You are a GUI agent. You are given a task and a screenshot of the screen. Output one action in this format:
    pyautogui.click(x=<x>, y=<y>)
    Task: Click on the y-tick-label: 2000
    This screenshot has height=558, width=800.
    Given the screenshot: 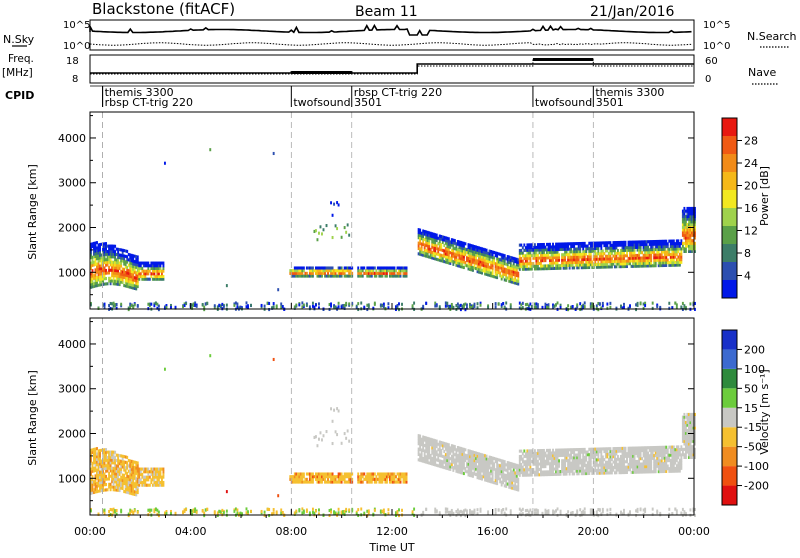 What is the action you would take?
    pyautogui.click(x=72, y=228)
    